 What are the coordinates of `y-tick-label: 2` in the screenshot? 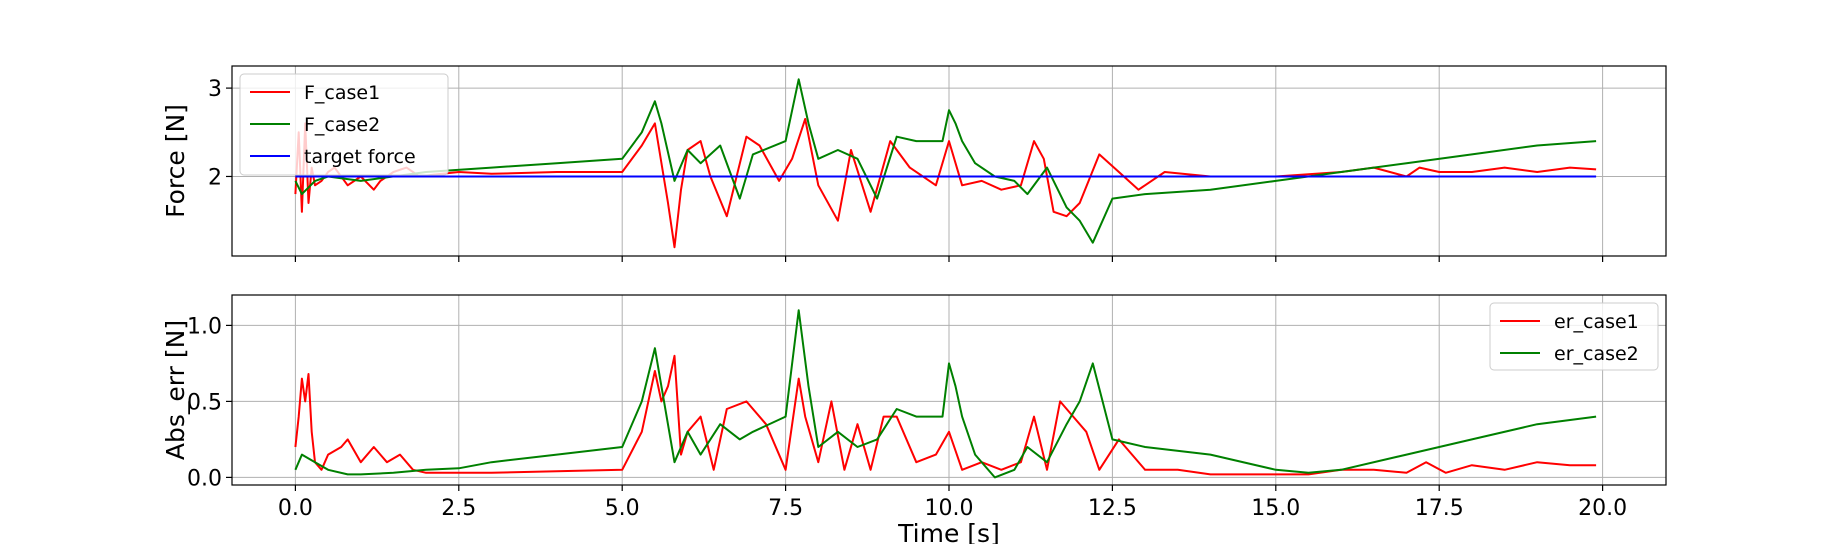 It's located at (215, 177).